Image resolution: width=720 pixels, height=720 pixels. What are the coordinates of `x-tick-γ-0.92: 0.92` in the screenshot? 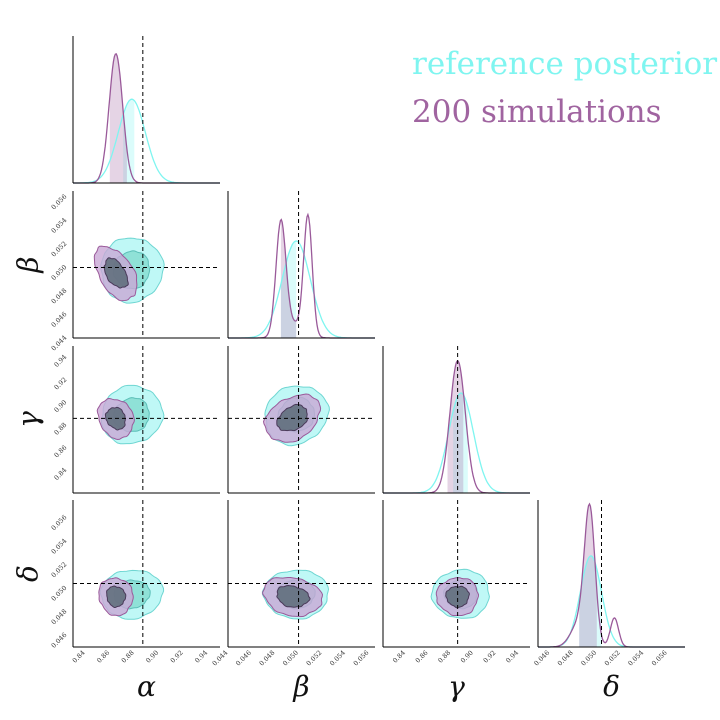 It's located at (490, 657).